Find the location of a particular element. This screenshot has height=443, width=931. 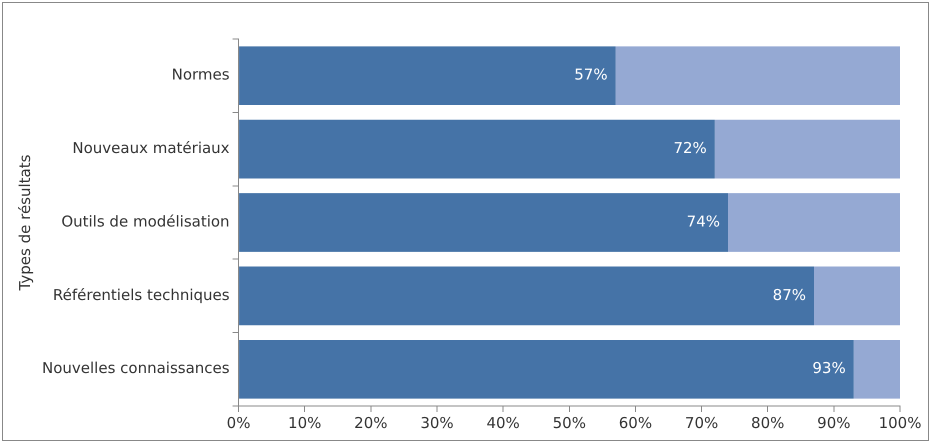

x-tick-label: 40% is located at coordinates (503, 423).